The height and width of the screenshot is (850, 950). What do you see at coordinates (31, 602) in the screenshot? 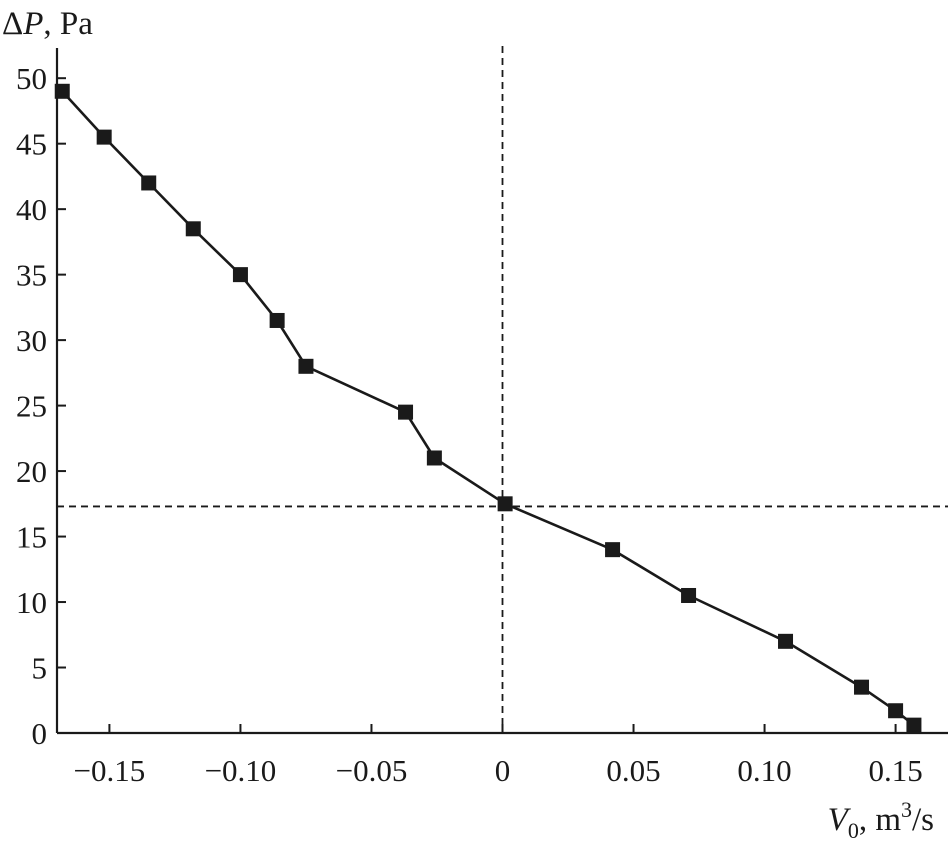
I see `y-tick-label: 10` at bounding box center [31, 602].